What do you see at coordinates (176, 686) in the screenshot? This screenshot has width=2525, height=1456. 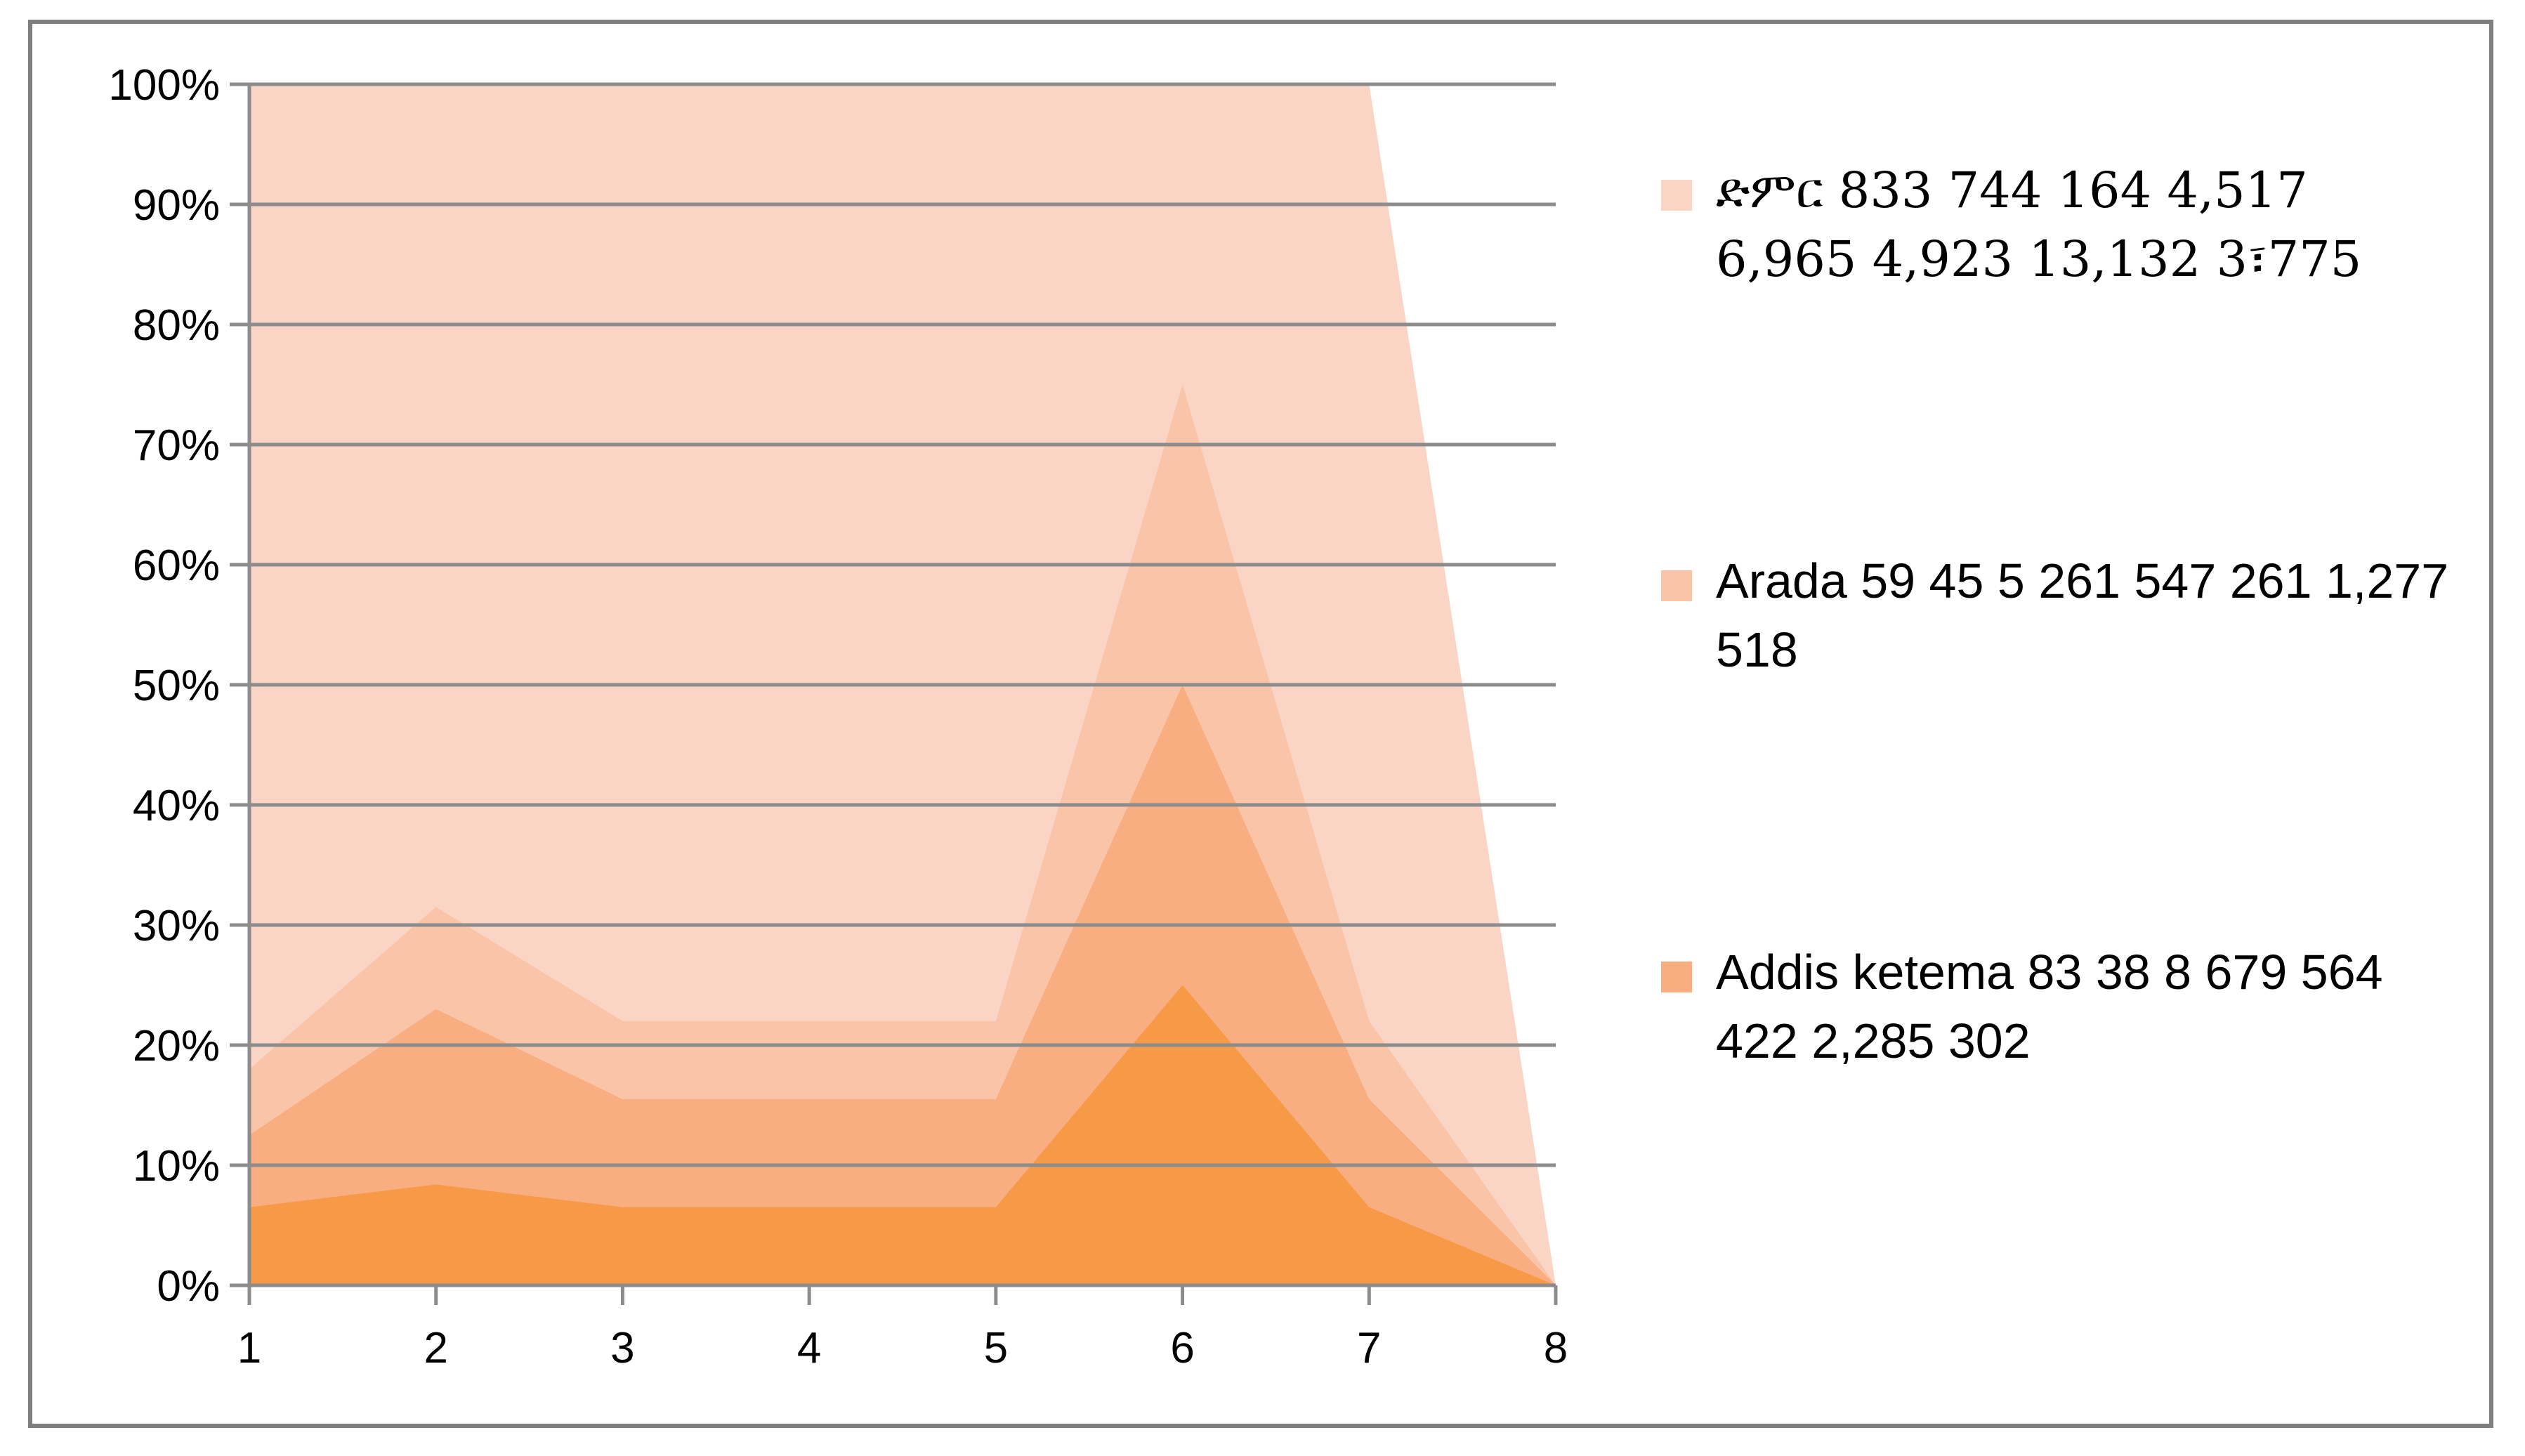 I see `y-tick-label: 50%` at bounding box center [176, 686].